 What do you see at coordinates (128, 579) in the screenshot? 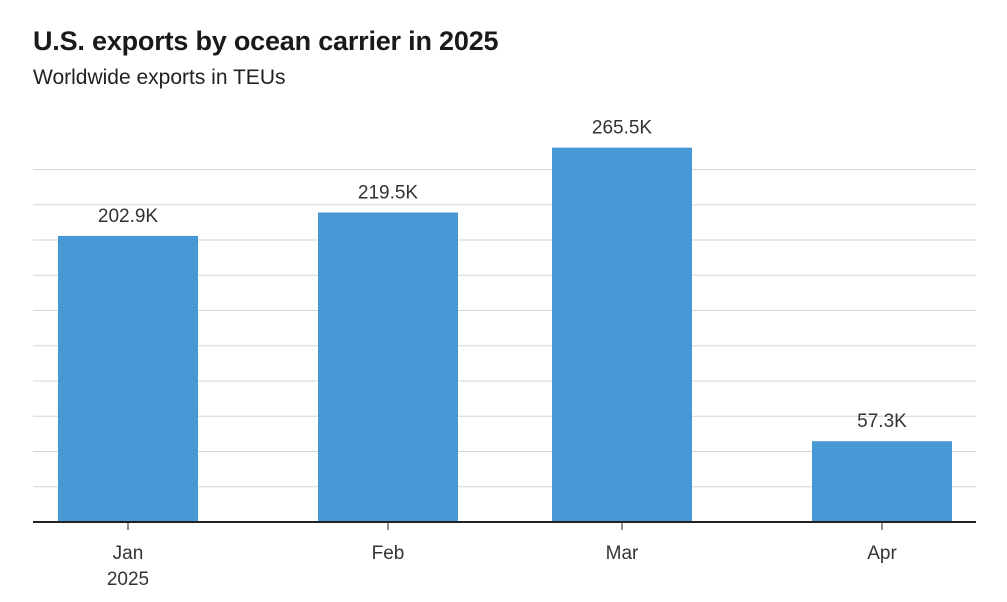
I see `x-tick-sublabel: 2025` at bounding box center [128, 579].